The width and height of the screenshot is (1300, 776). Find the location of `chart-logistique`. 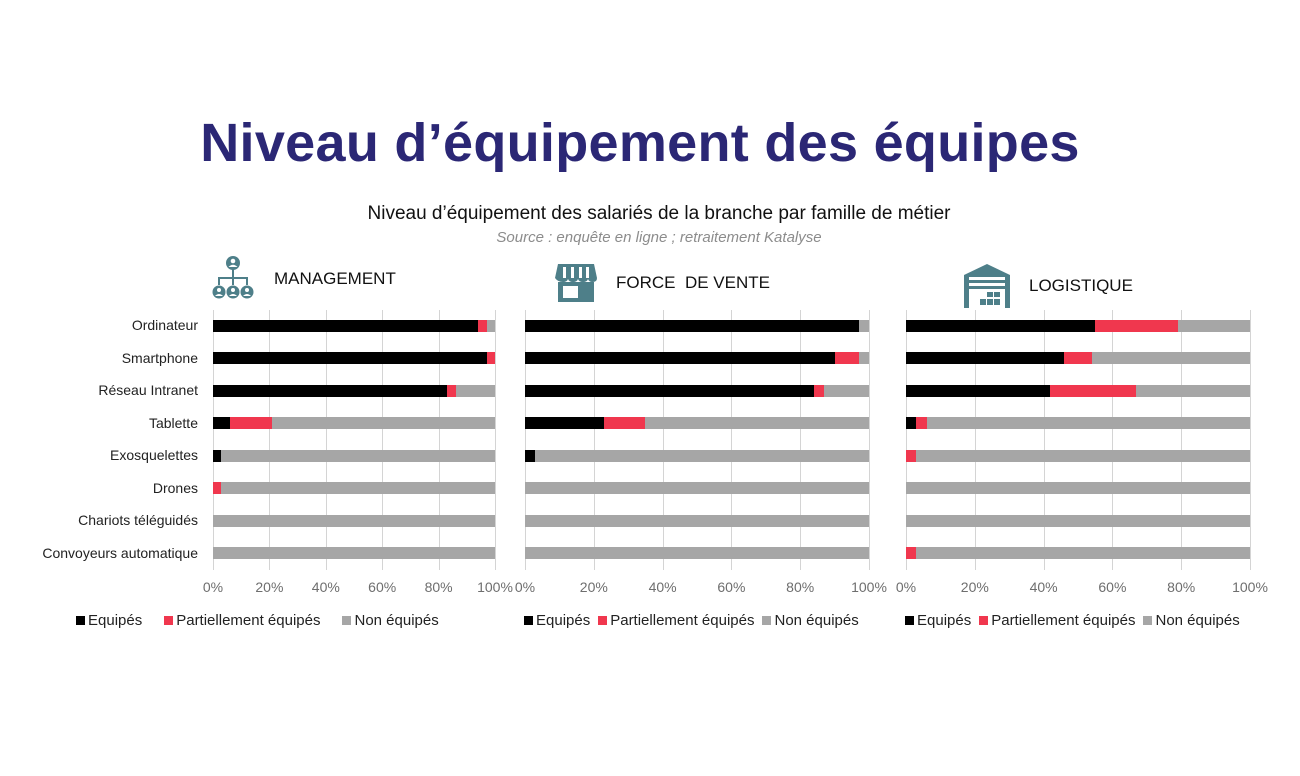

chart-logistique is located at coordinates (1078, 440).